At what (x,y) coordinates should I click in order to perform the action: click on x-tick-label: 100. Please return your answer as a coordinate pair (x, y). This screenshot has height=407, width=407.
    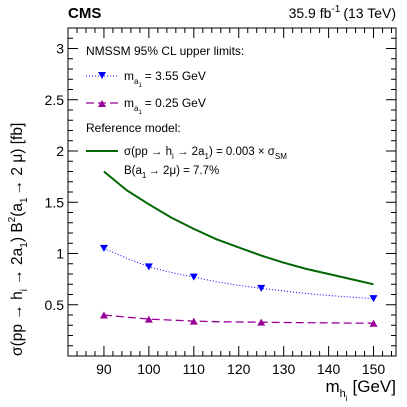
    Looking at the image, I should click on (149, 369).